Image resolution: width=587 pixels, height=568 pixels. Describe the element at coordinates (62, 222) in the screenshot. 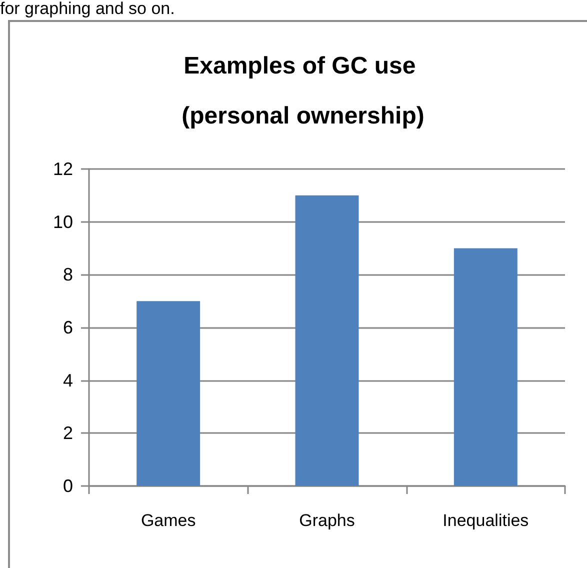

I see `y-tick-label: 10` at that location.